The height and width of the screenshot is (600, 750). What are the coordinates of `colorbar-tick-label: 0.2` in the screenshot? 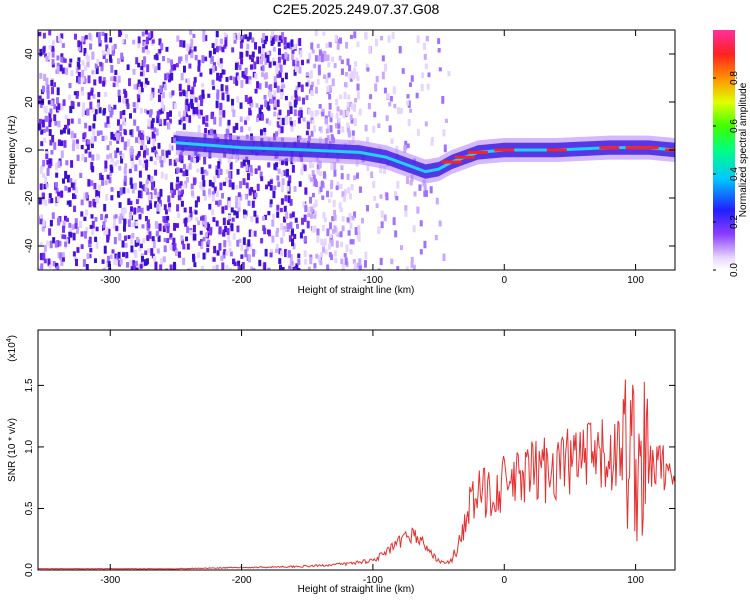 It's located at (734, 222).